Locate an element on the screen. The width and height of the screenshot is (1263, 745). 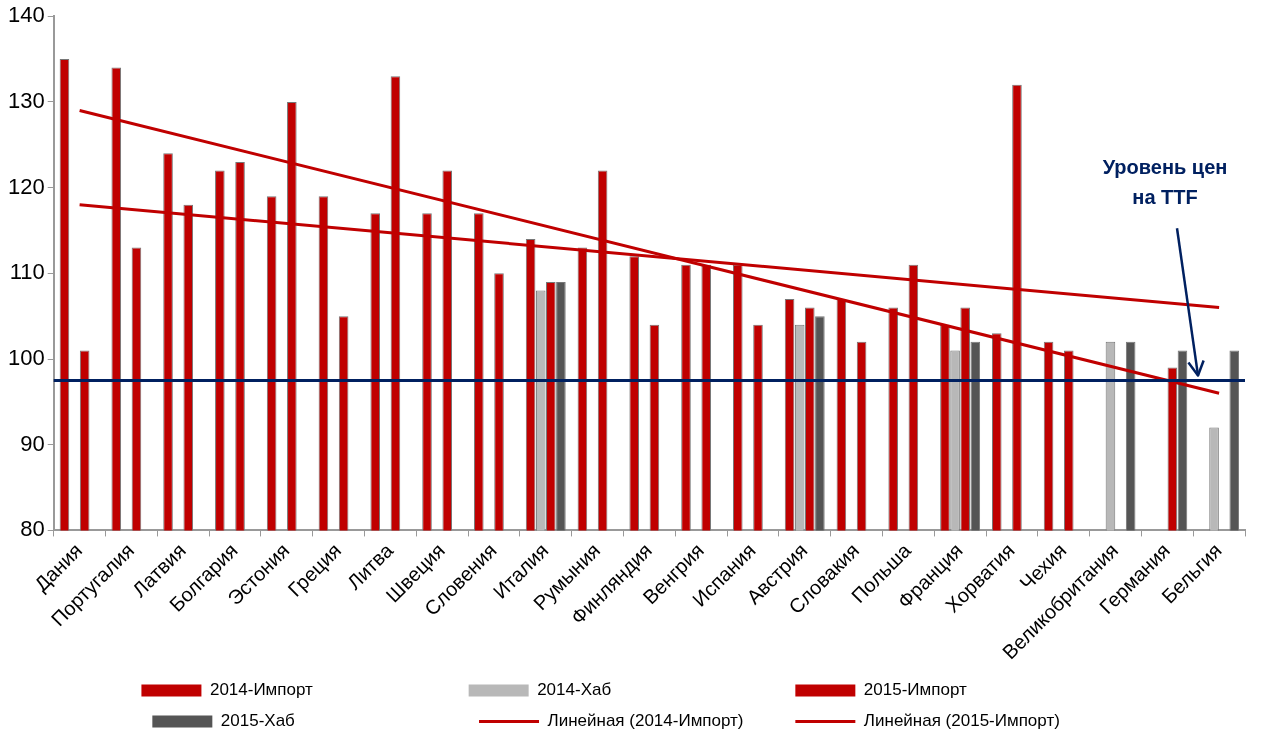
y-tick-label: 130 is located at coordinates (26, 100).